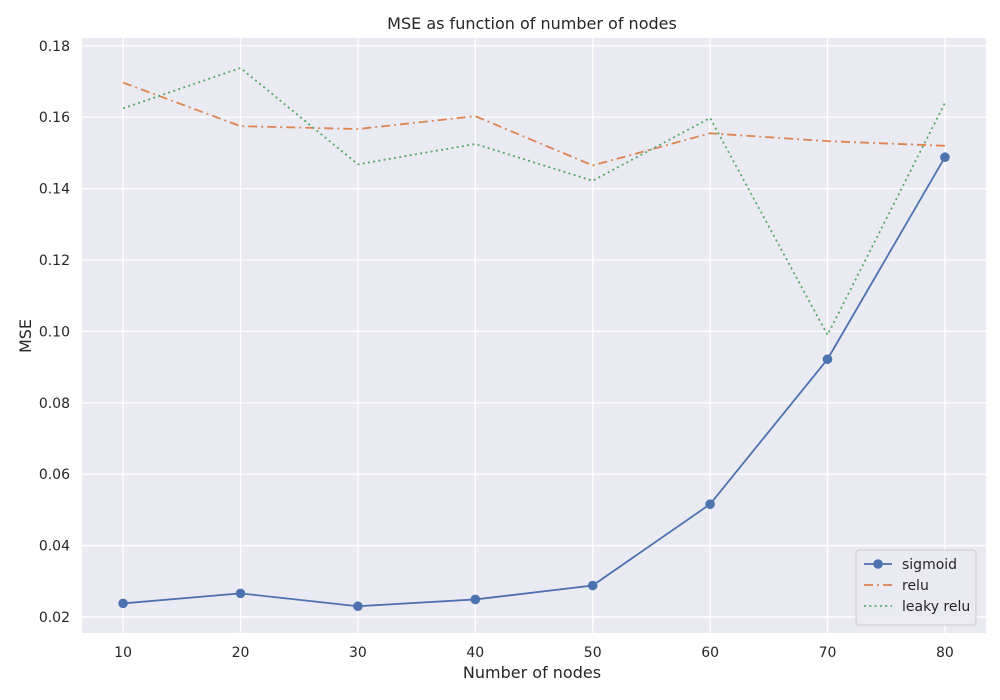 This screenshot has height=700, width=1000. I want to click on series-line, so click(533, 124).